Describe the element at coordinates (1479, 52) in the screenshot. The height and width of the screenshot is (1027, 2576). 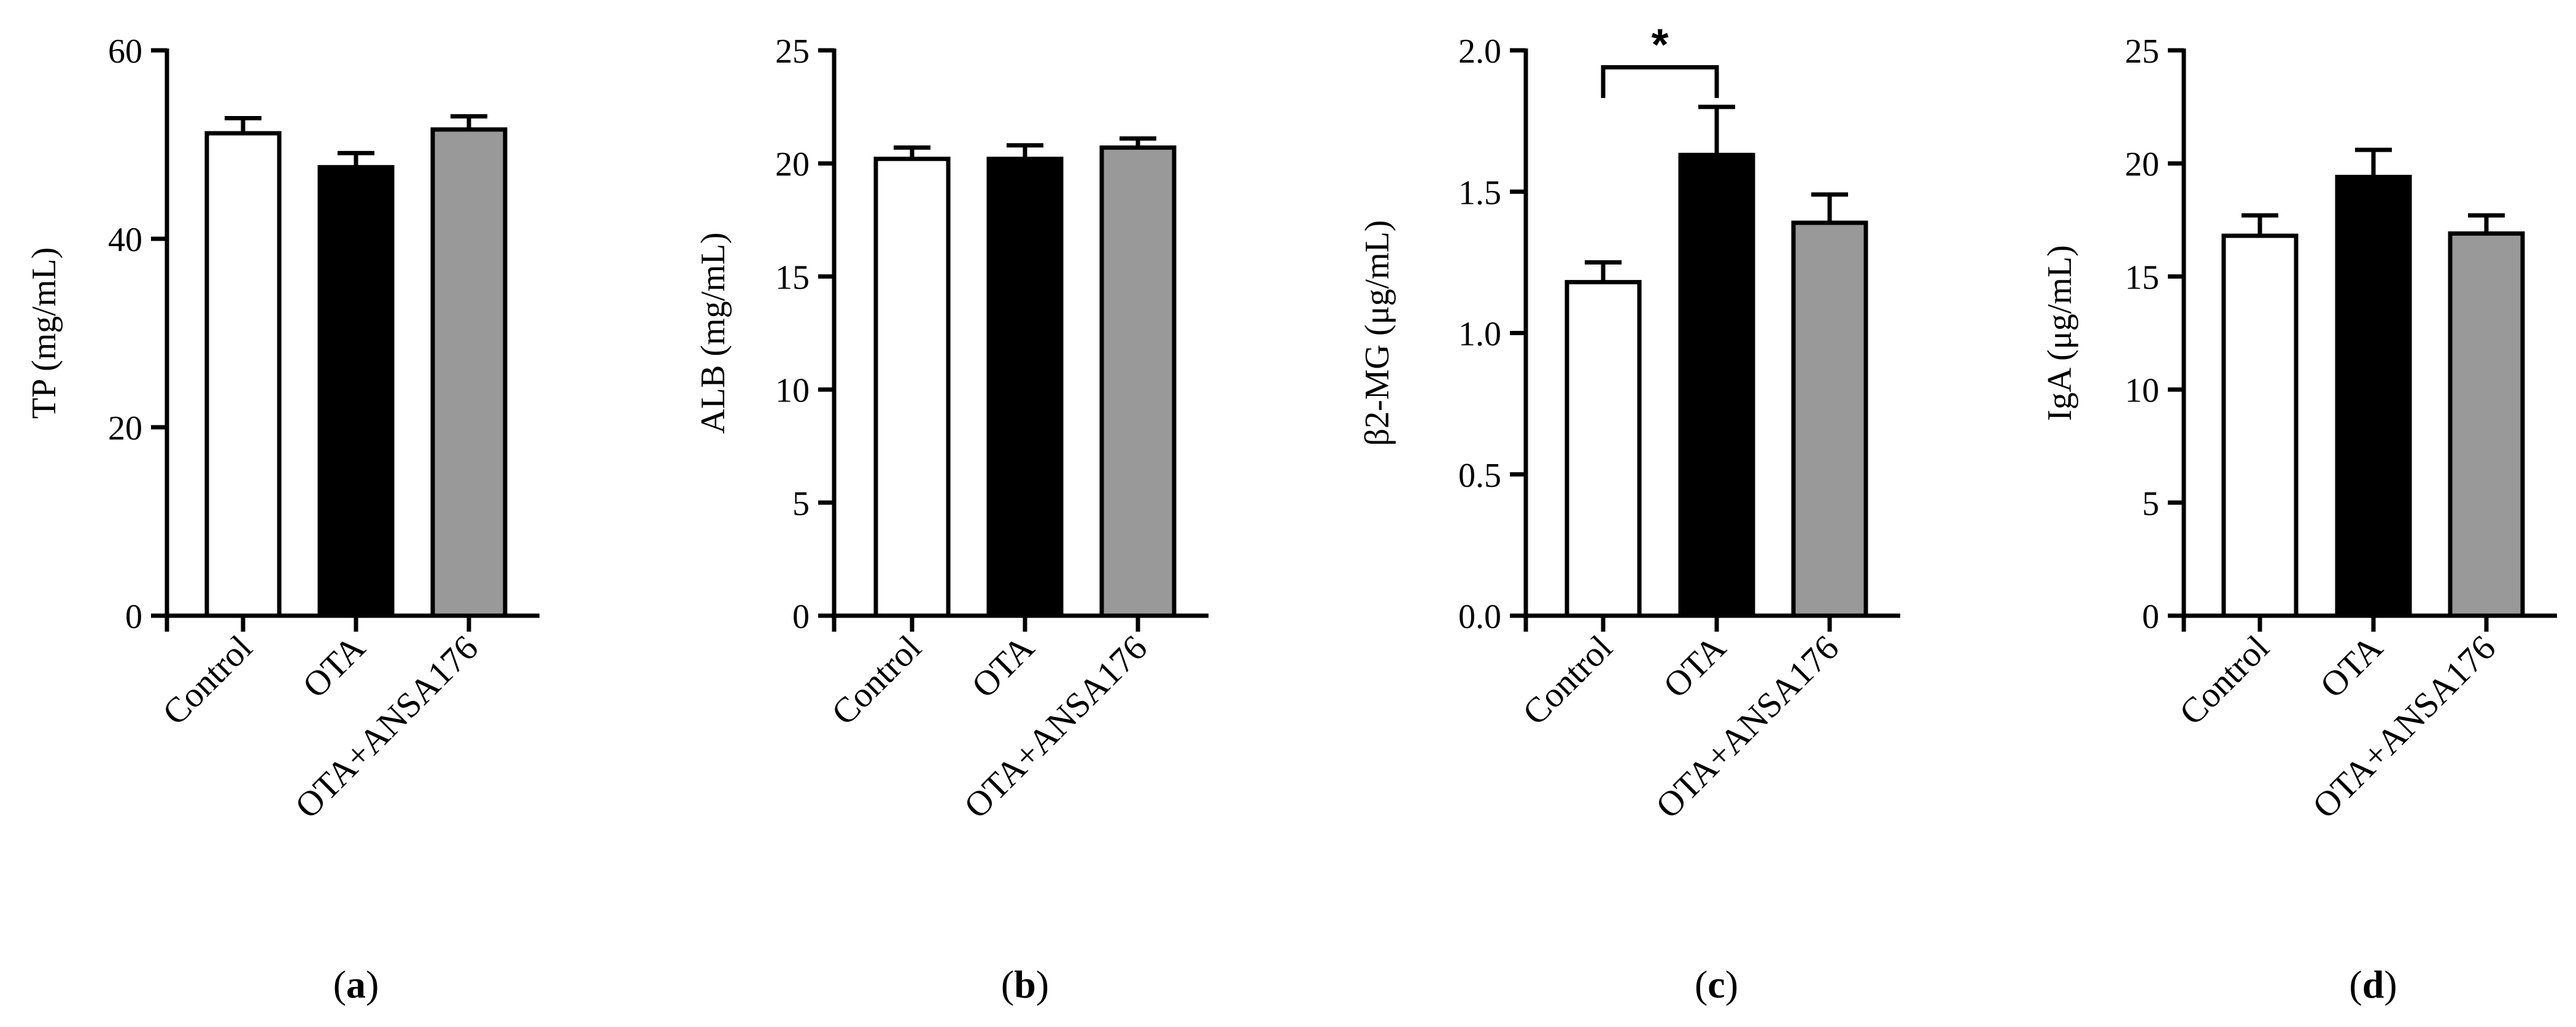
I see `y-tick-label: 2.0` at that location.